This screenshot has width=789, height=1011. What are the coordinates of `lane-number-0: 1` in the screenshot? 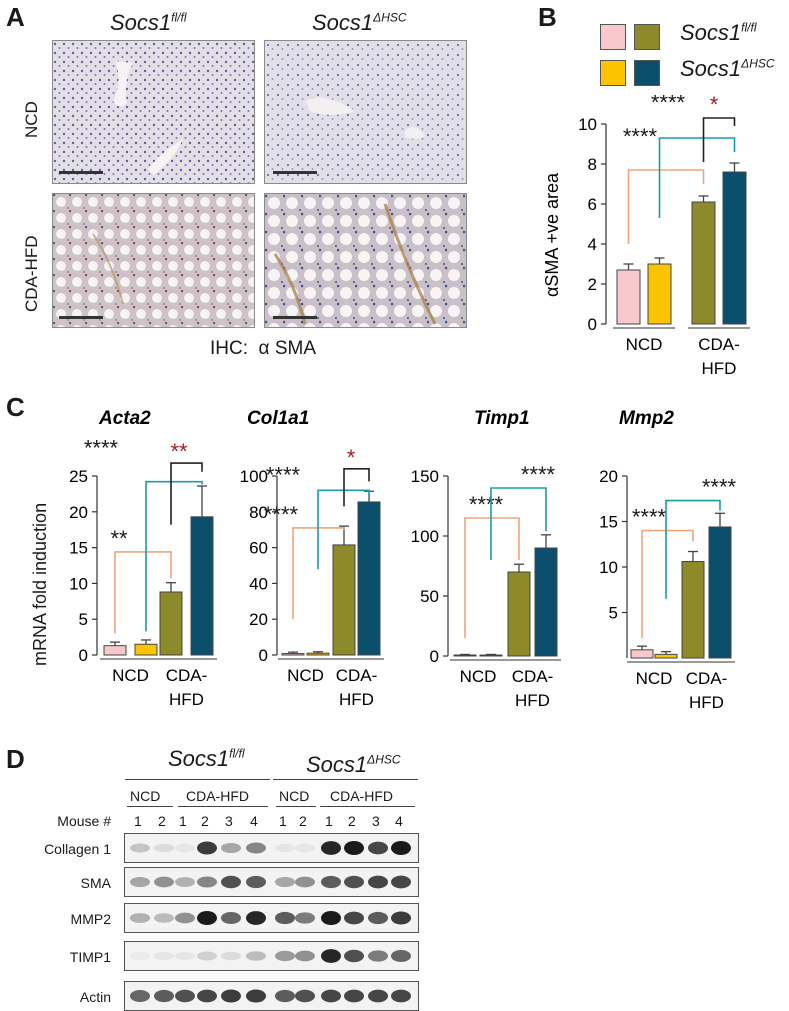 It's located at (138, 821).